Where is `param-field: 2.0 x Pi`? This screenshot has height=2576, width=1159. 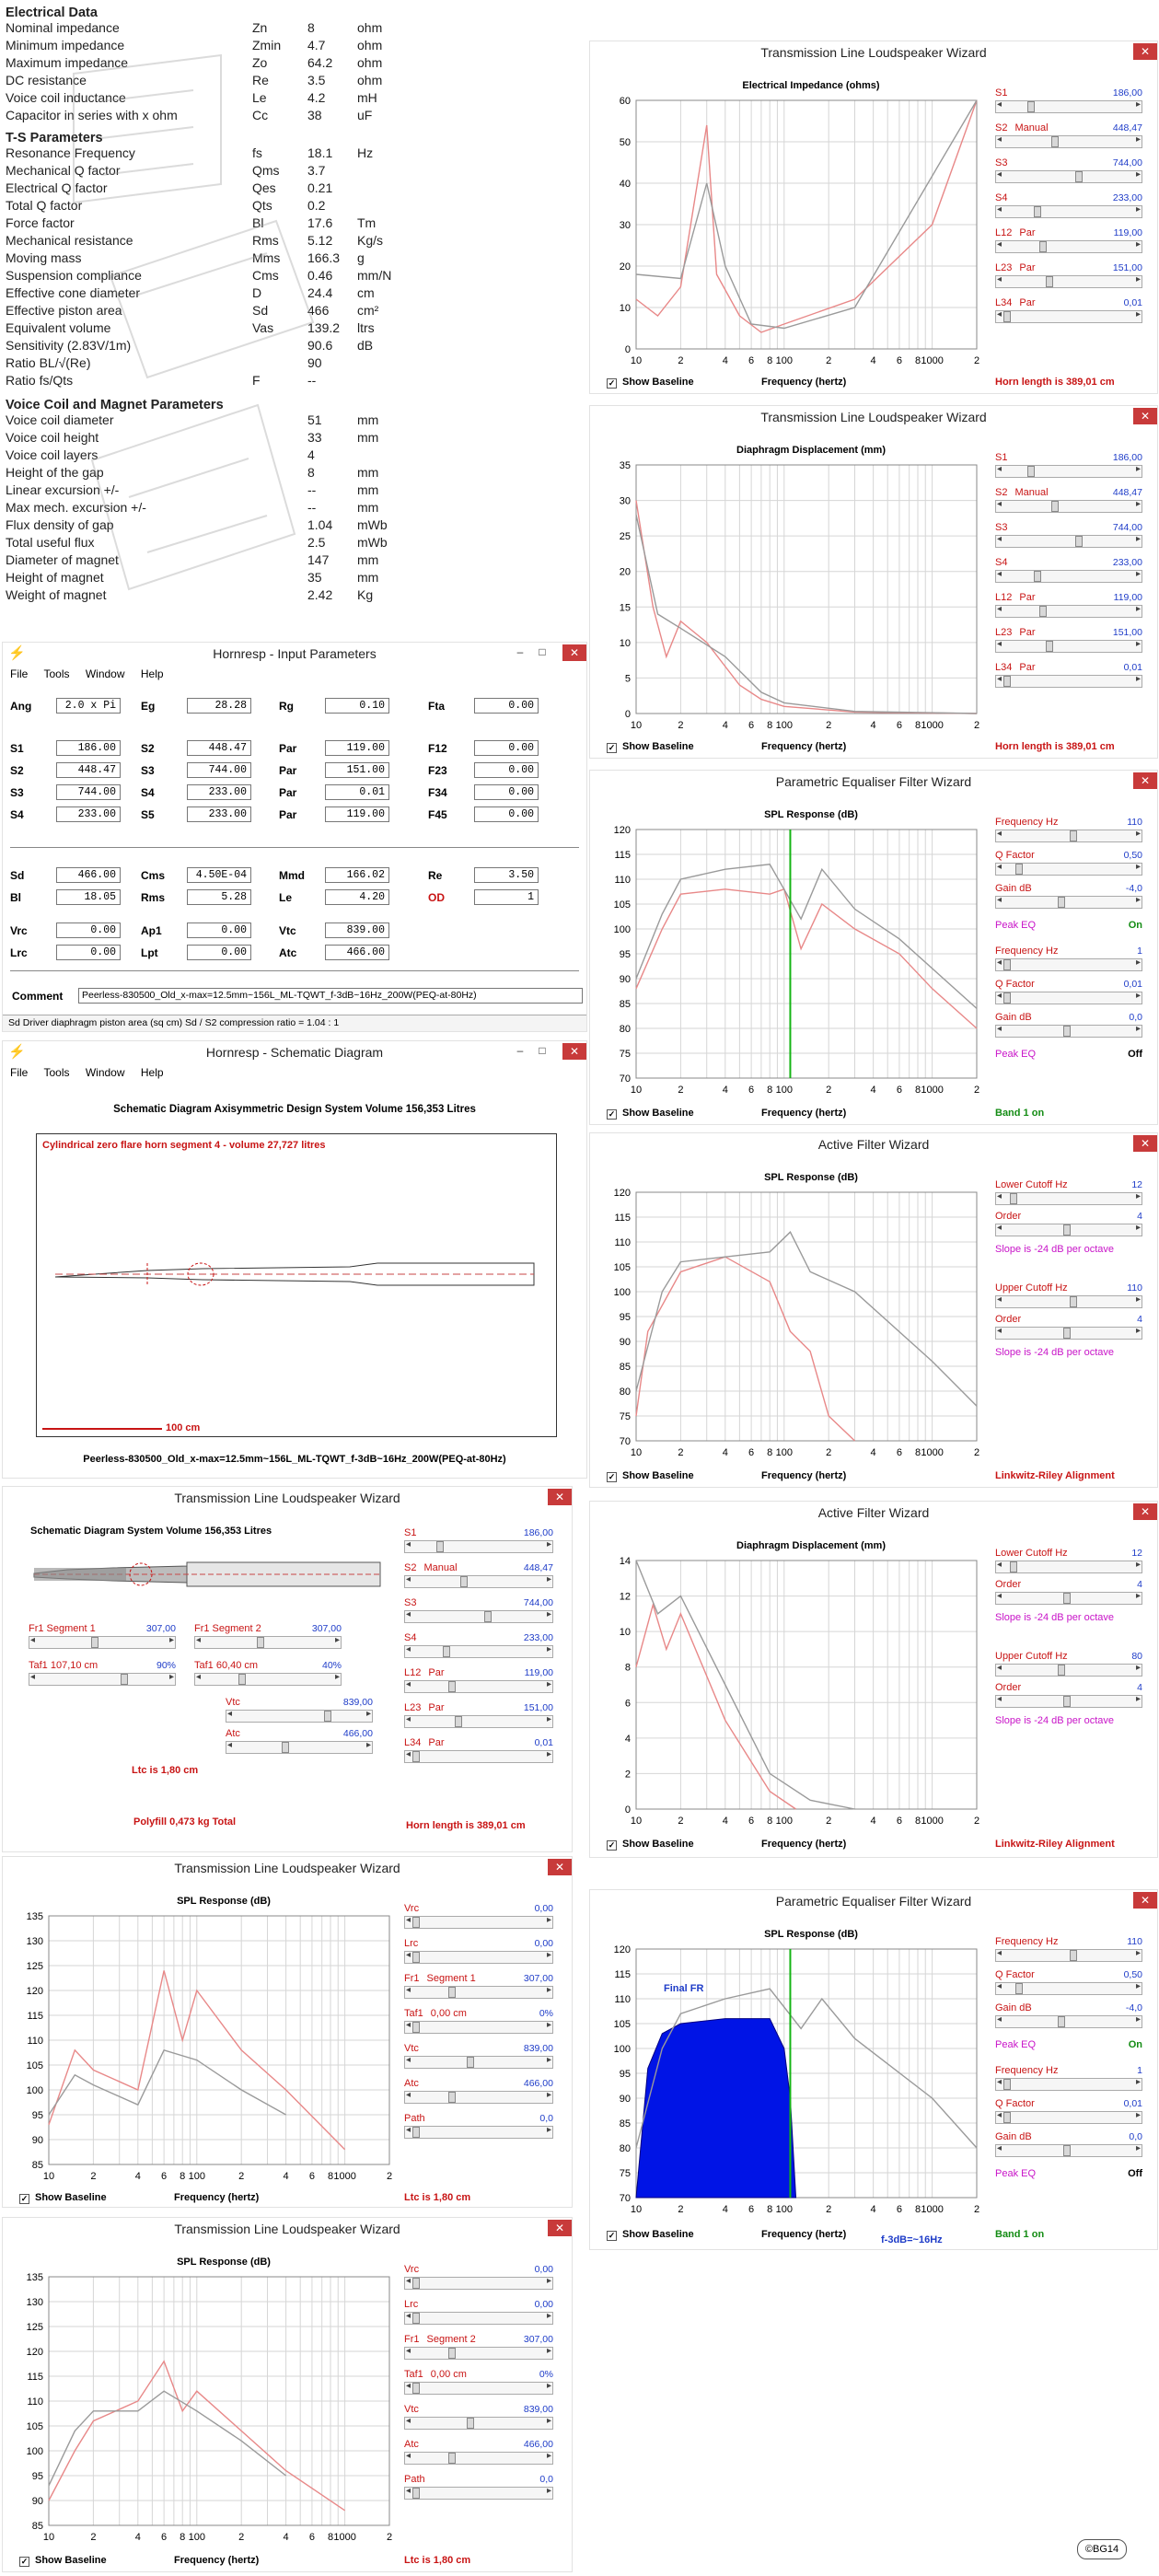 param-field: 2.0 x Pi is located at coordinates (88, 706).